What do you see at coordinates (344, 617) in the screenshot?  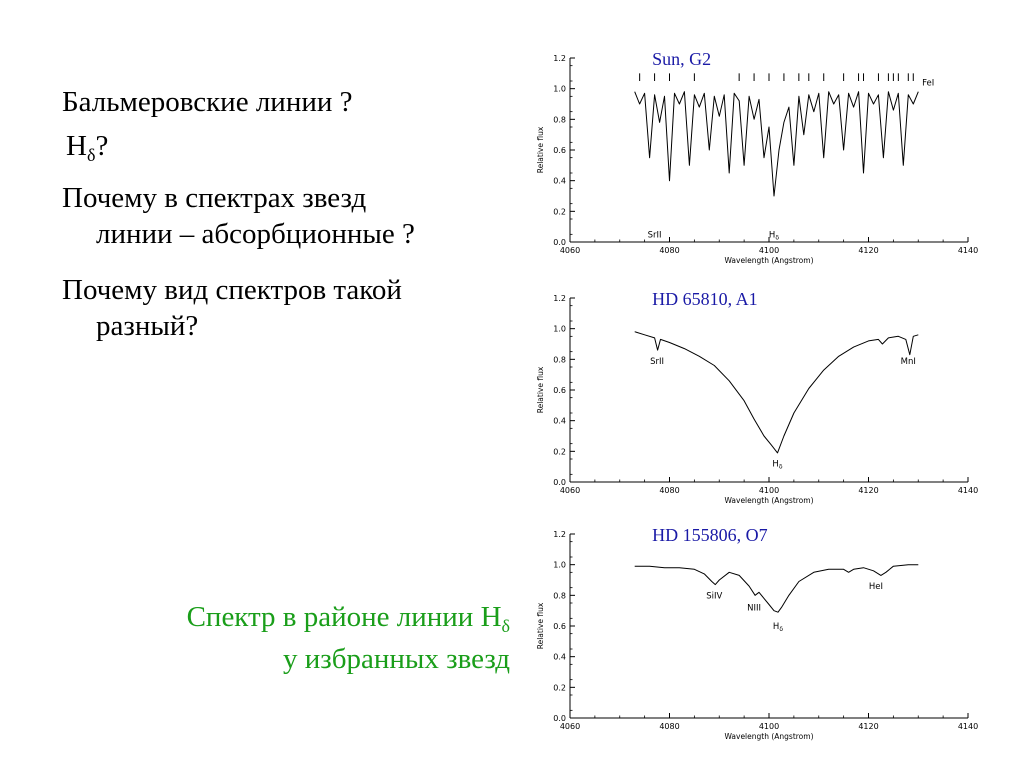 I see `caption-main: Спектр в районе линии H` at bounding box center [344, 617].